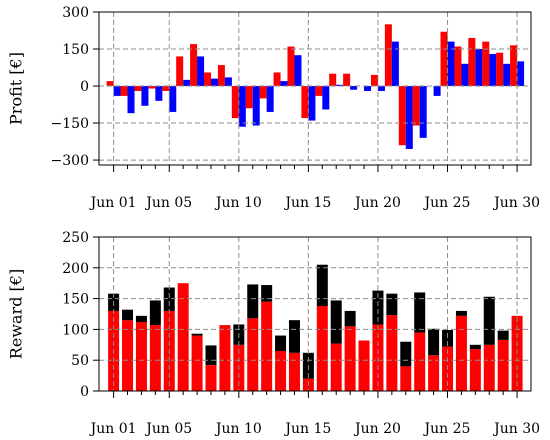 Image resolution: width=550 pixels, height=440 pixels. Describe the element at coordinates (516, 203) in the screenshot. I see `profit-xtick-label: Jun 30` at that location.